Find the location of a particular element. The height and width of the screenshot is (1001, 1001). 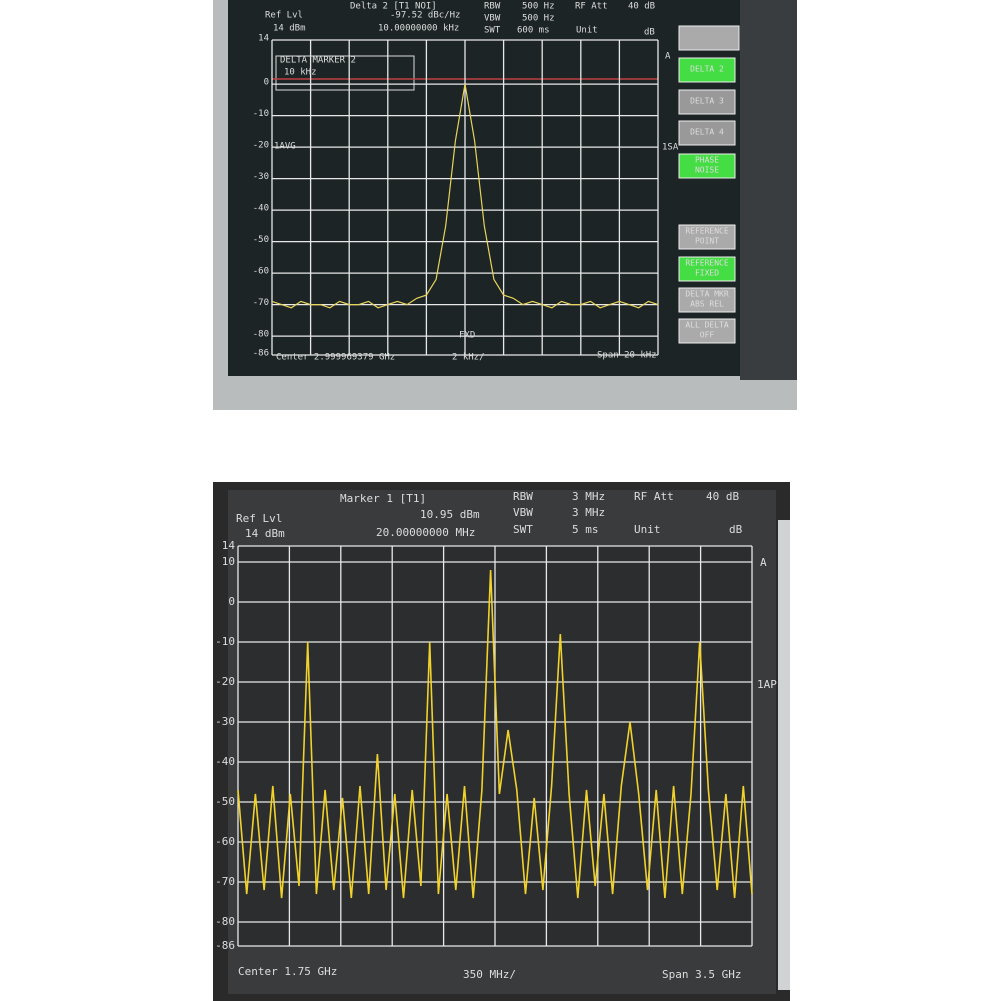

annotation: 350 MHz/ is located at coordinates (489, 974).